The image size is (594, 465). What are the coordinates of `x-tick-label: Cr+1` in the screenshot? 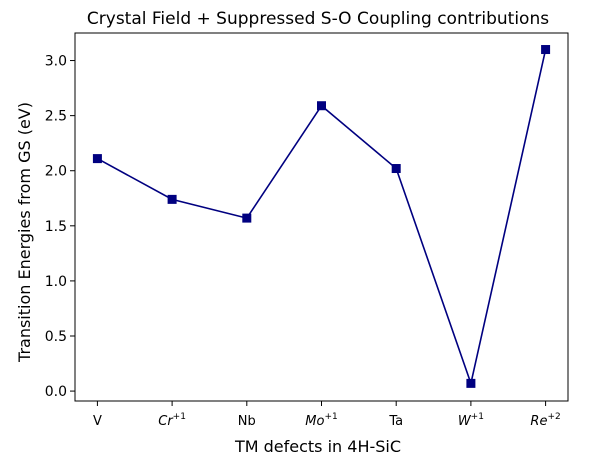 It's located at (172, 420).